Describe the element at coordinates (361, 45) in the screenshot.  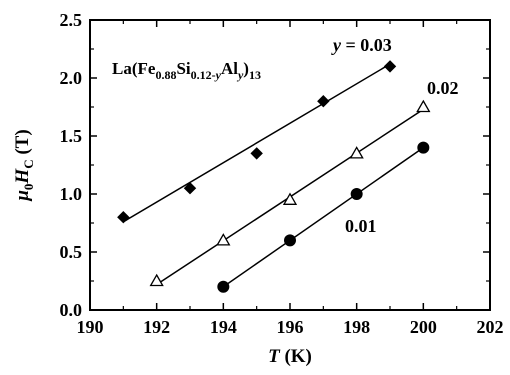
I see `series-label-y003: y = 0.03` at that location.